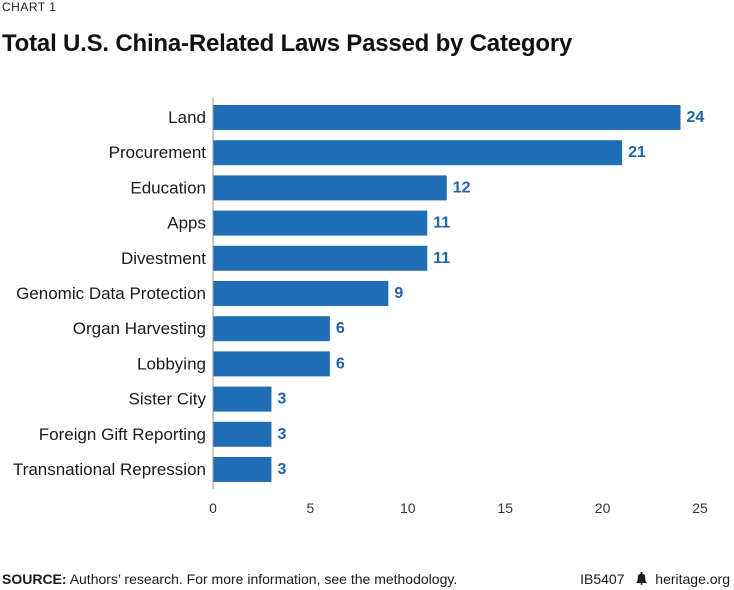  What do you see at coordinates (398, 293) in the screenshot?
I see `value-label-genomic-data-protection: 9` at bounding box center [398, 293].